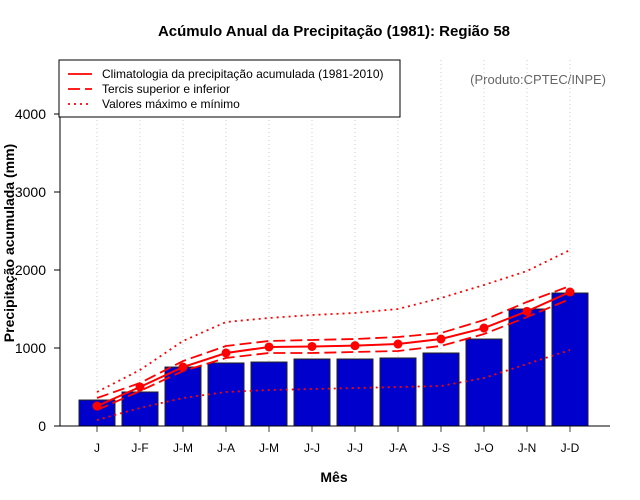  Describe the element at coordinates (538, 79) in the screenshot. I see `source-annotation: (Produto:CPTEC/INPE)` at that location.